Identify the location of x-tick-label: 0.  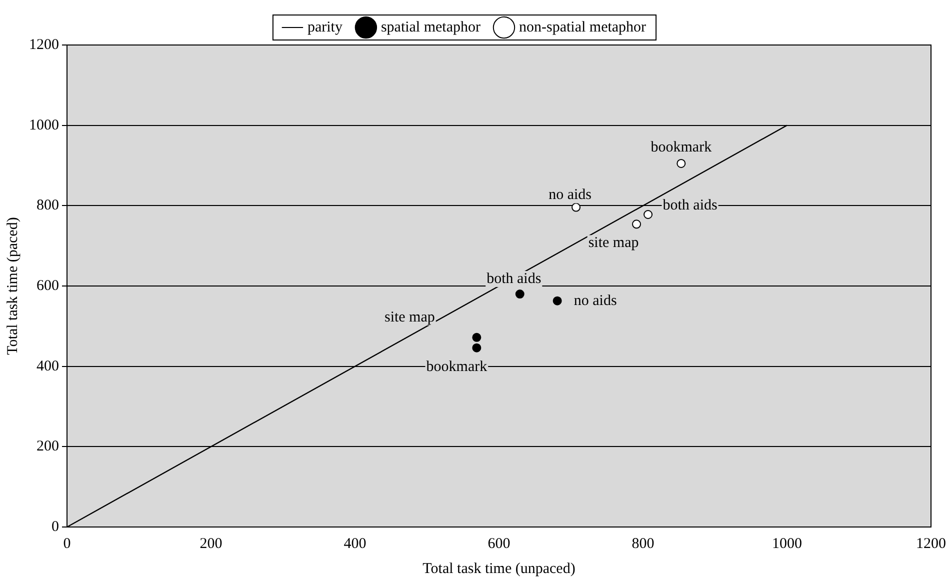
(67, 544).